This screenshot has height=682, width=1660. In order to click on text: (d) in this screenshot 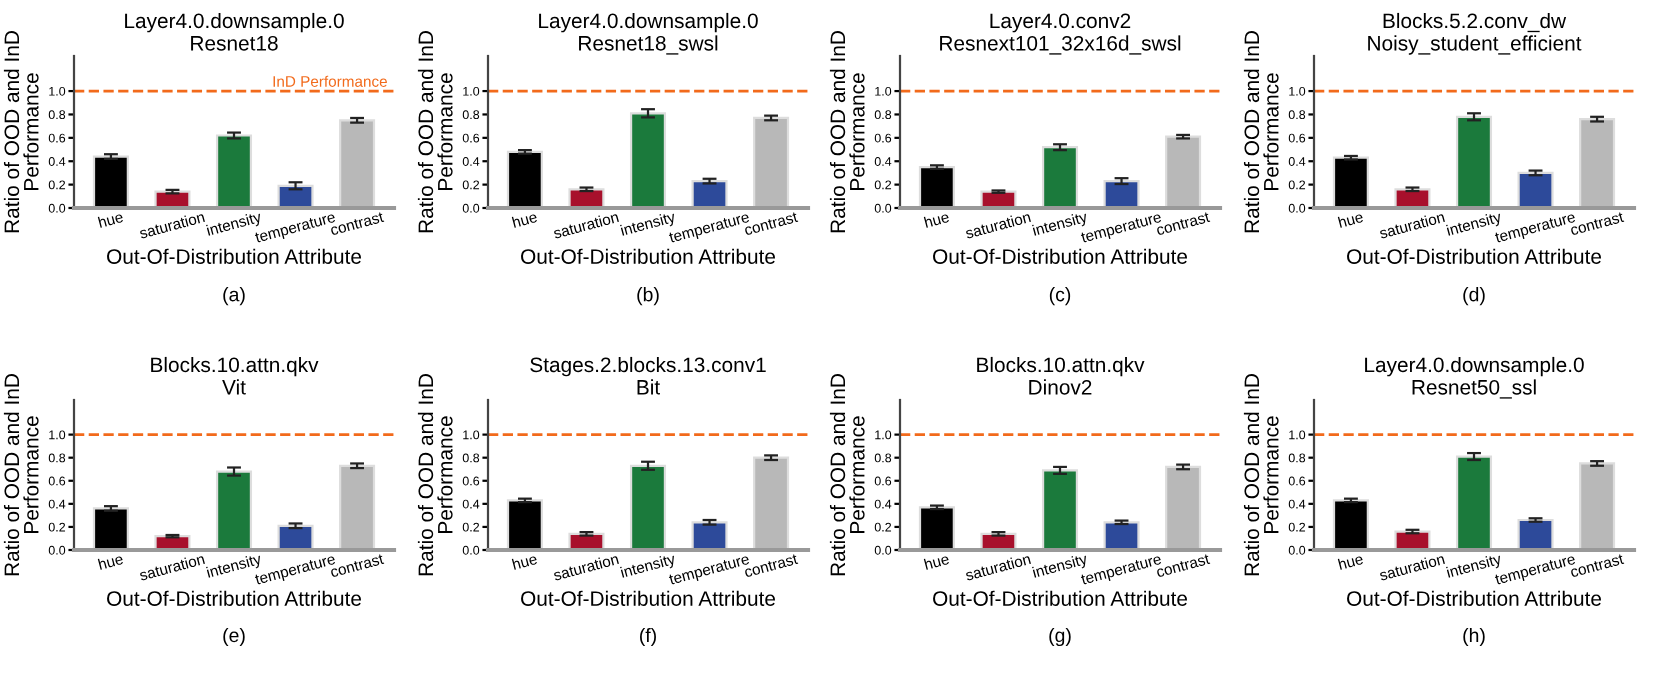, I will do `click(1474, 296)`.